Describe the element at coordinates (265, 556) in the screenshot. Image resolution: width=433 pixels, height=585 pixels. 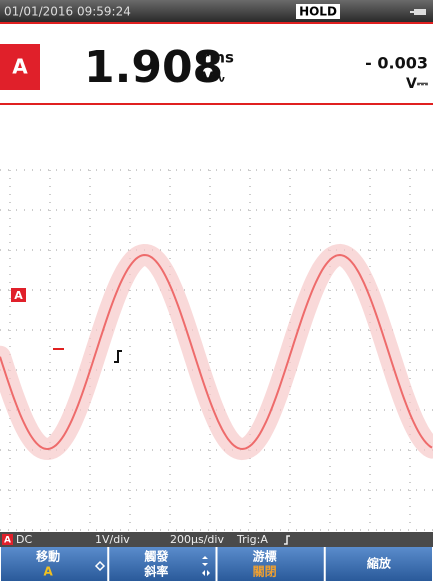
I see `softkey-label: 游標` at that location.